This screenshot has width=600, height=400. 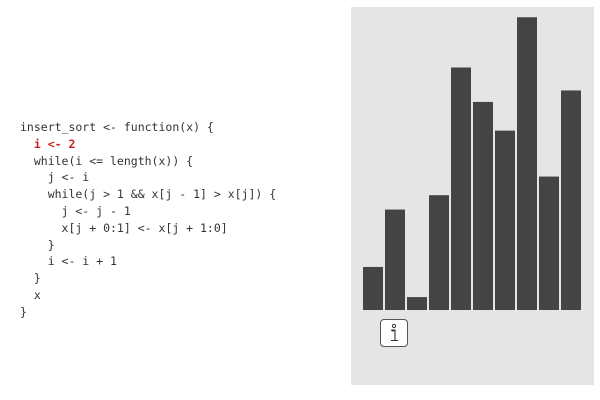 What do you see at coordinates (124, 227) in the screenshot?
I see `code-line: x[j + 0:1] <- x[j + 1:0]` at bounding box center [124, 227].